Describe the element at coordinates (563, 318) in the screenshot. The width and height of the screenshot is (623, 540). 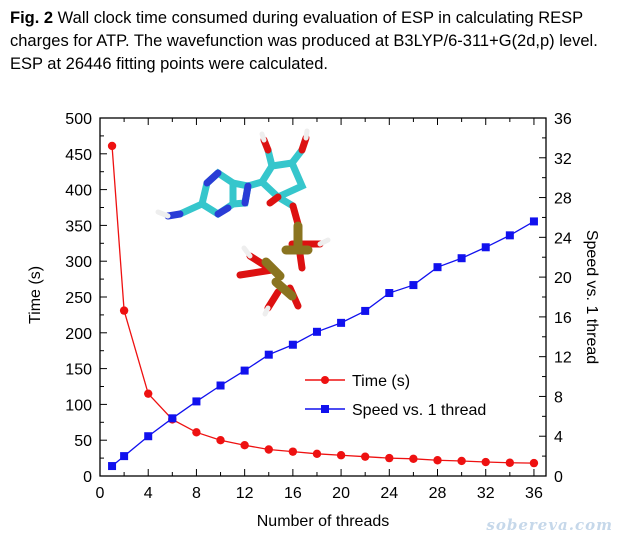
I see `y2-tick-label: 16` at that location.